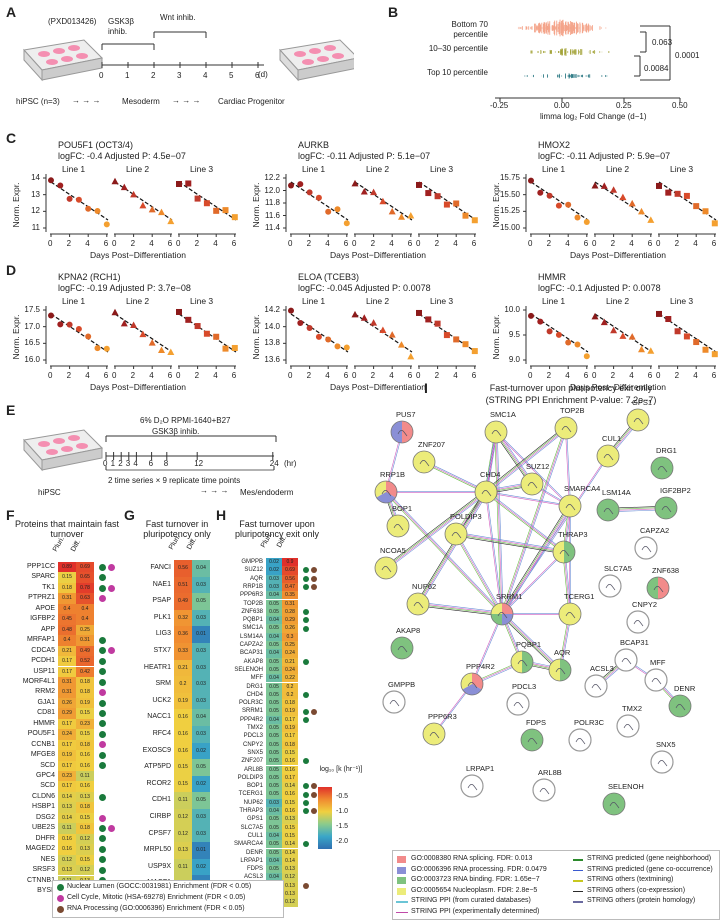 The image size is (726, 922). What do you see at coordinates (40, 640) in the screenshot?
I see `row-gene-label: MRFAP1` at bounding box center [40, 640].